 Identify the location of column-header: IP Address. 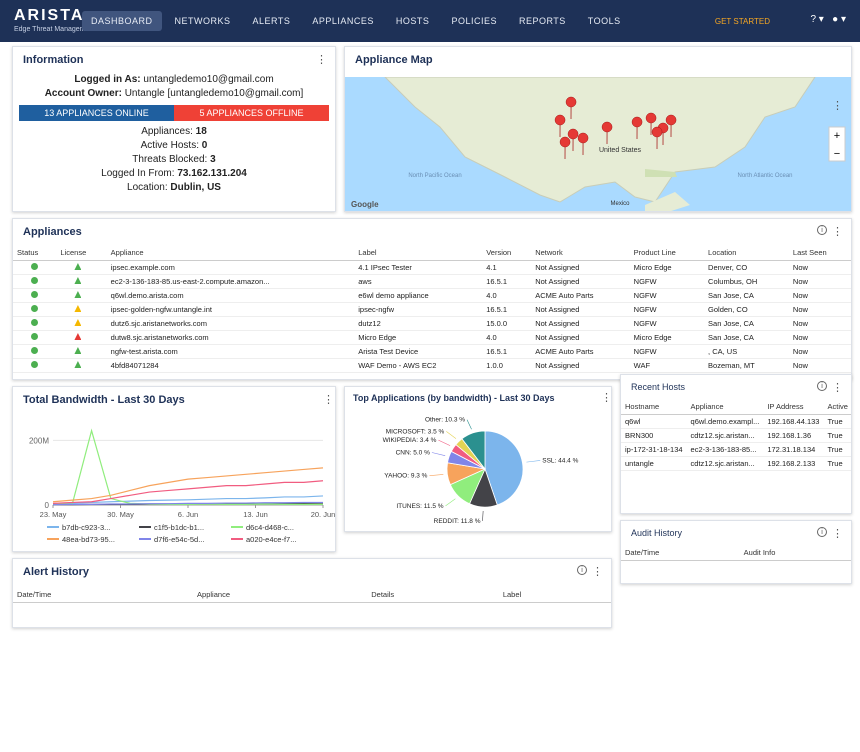
(793, 407).